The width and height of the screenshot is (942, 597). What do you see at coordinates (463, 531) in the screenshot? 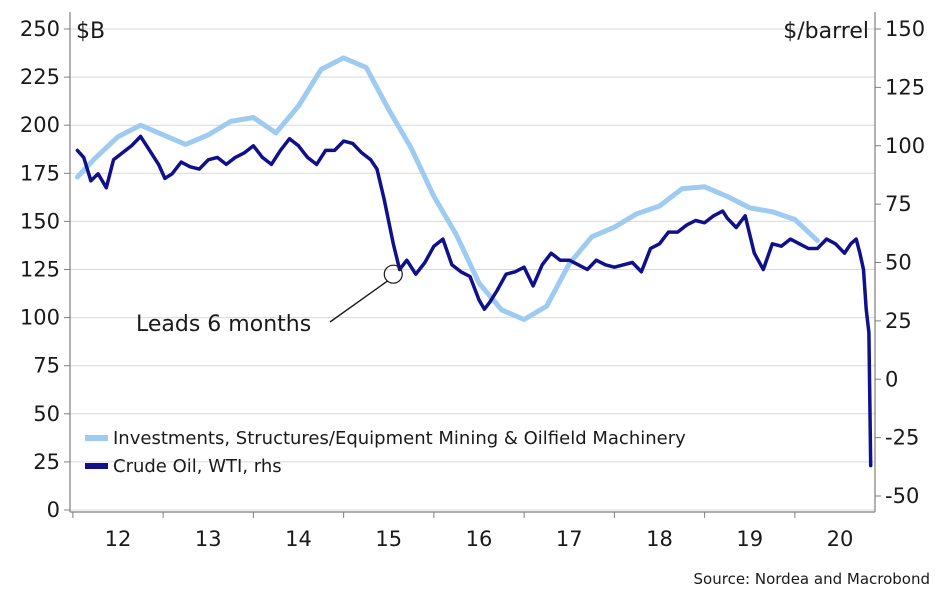
I see `x-axis-ticks: 12 13 14 15 16 17 18 19 20` at bounding box center [463, 531].